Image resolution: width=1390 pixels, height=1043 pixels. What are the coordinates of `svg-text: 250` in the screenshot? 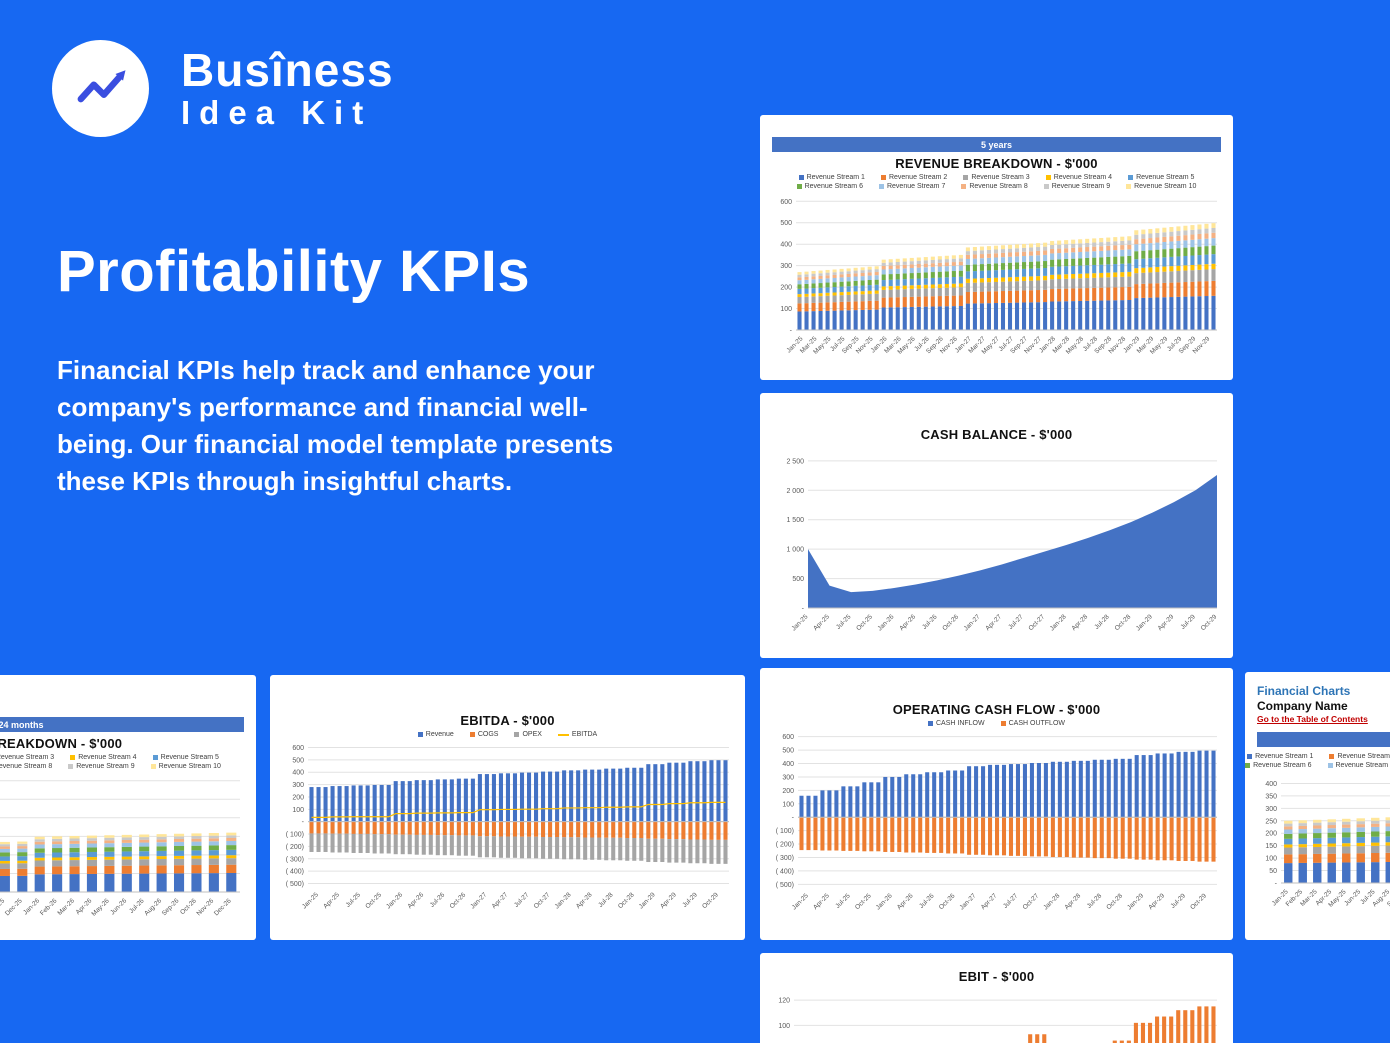 It's located at (1271, 821).